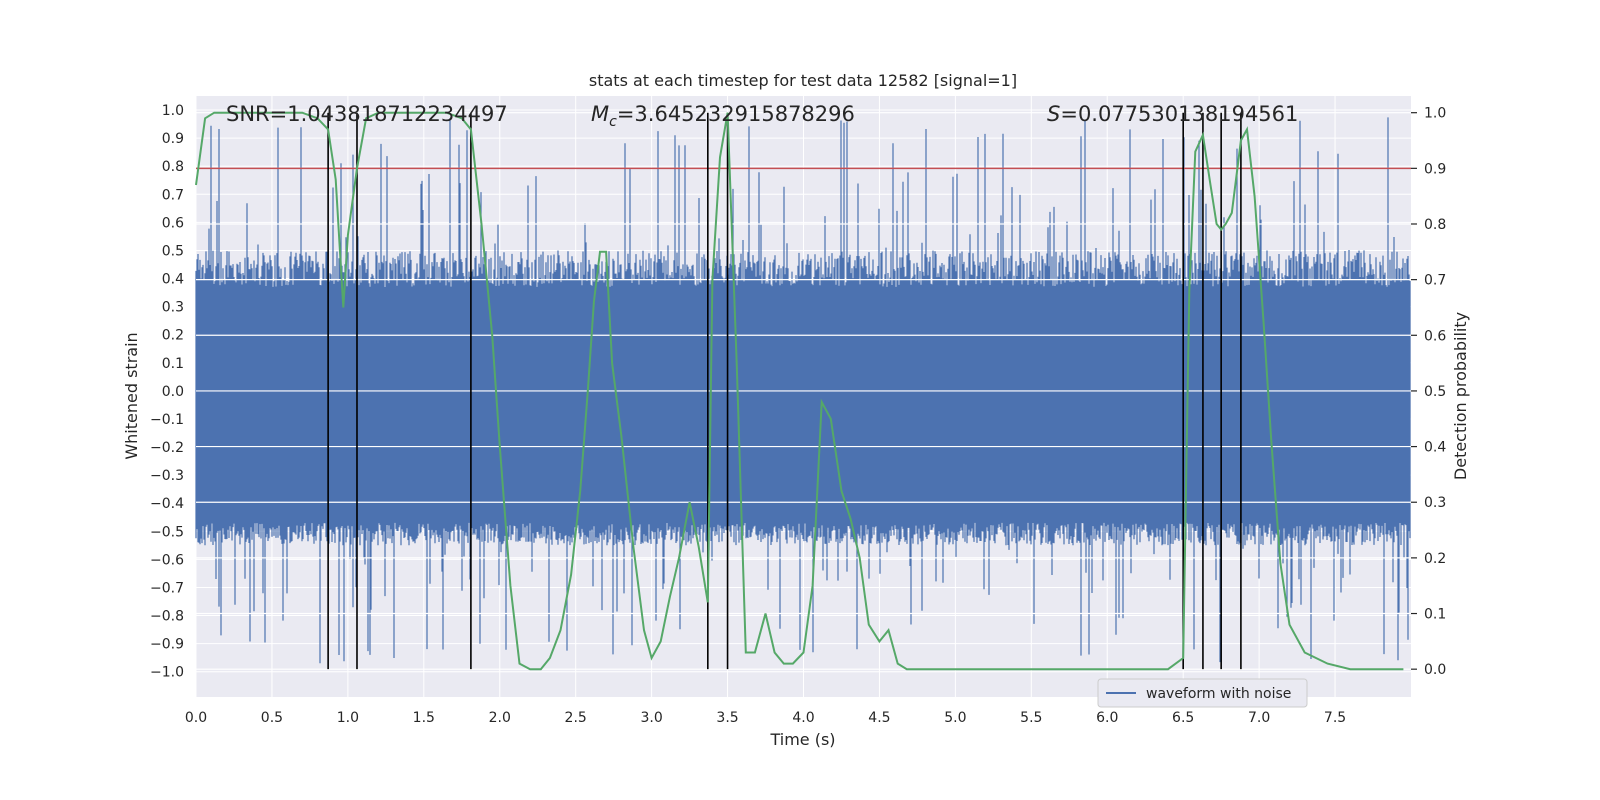 This screenshot has width=1600, height=800. I want to click on y-right-tick-label: 0.3, so click(1435, 503).